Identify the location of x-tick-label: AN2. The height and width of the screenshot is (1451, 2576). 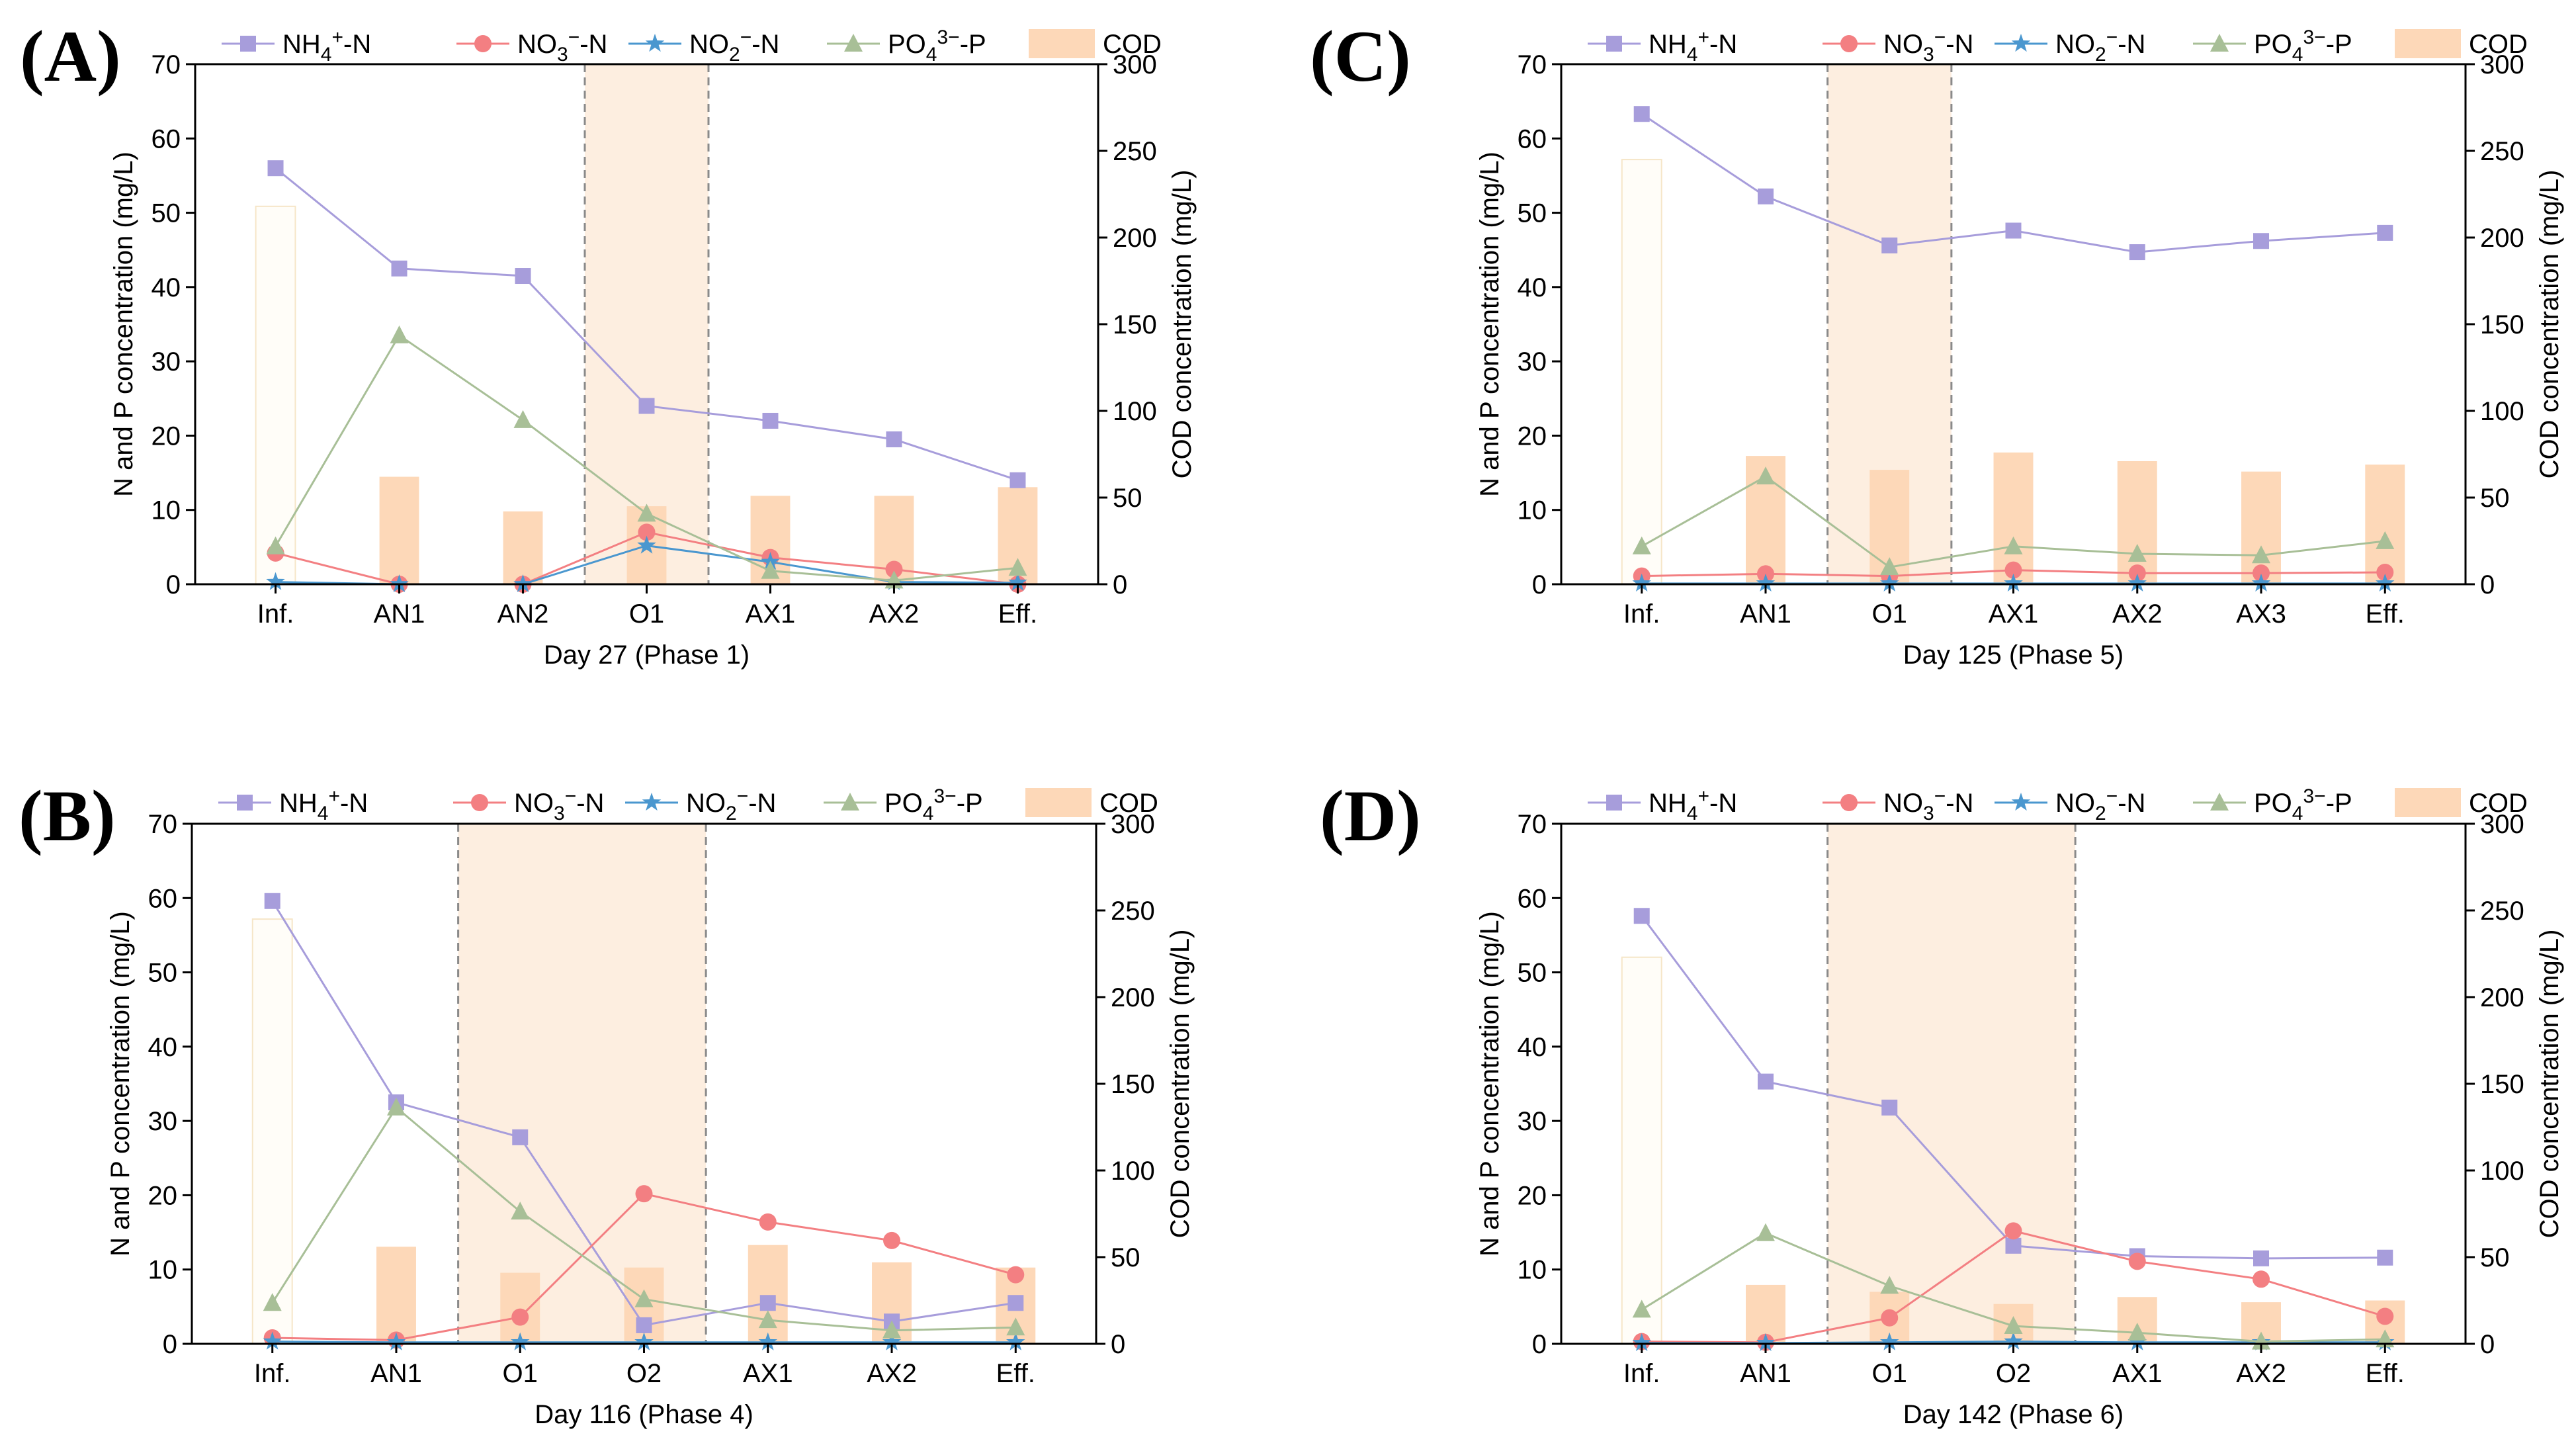
(523, 614).